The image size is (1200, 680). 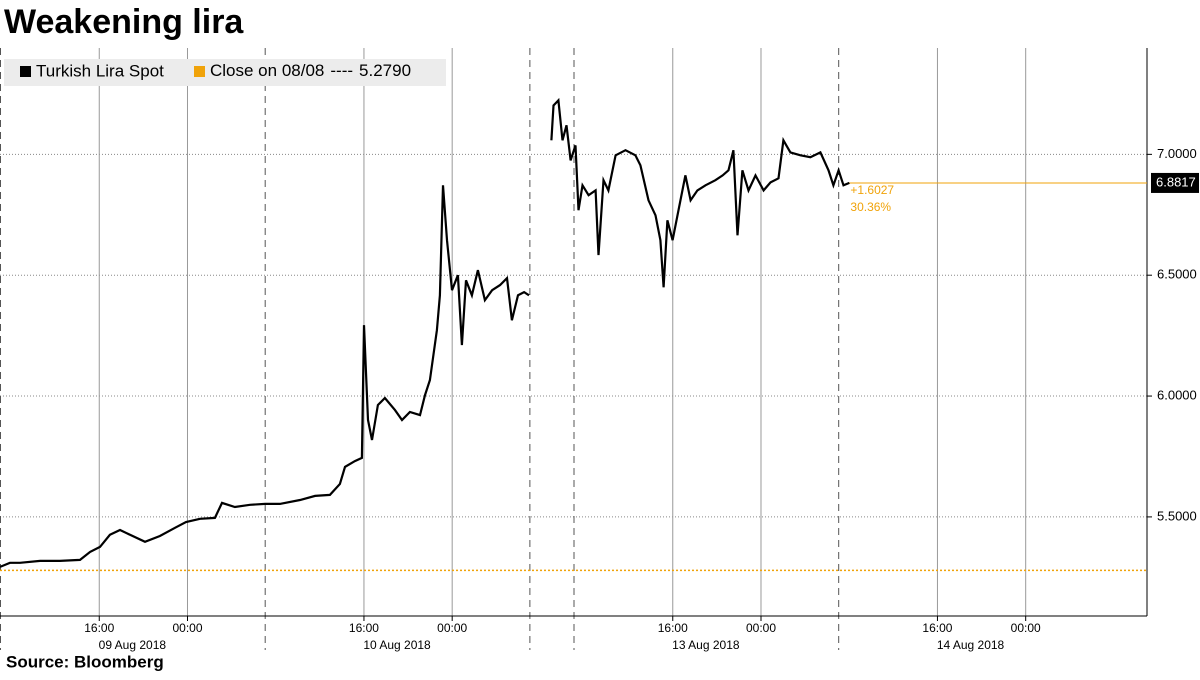 I want to click on y-tick-label: 5.5000, so click(x=1177, y=515).